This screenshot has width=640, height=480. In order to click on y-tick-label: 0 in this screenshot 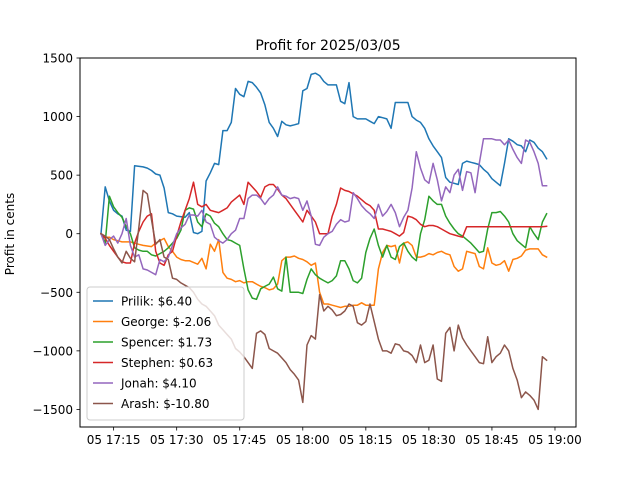, I will do `click(69, 234)`.